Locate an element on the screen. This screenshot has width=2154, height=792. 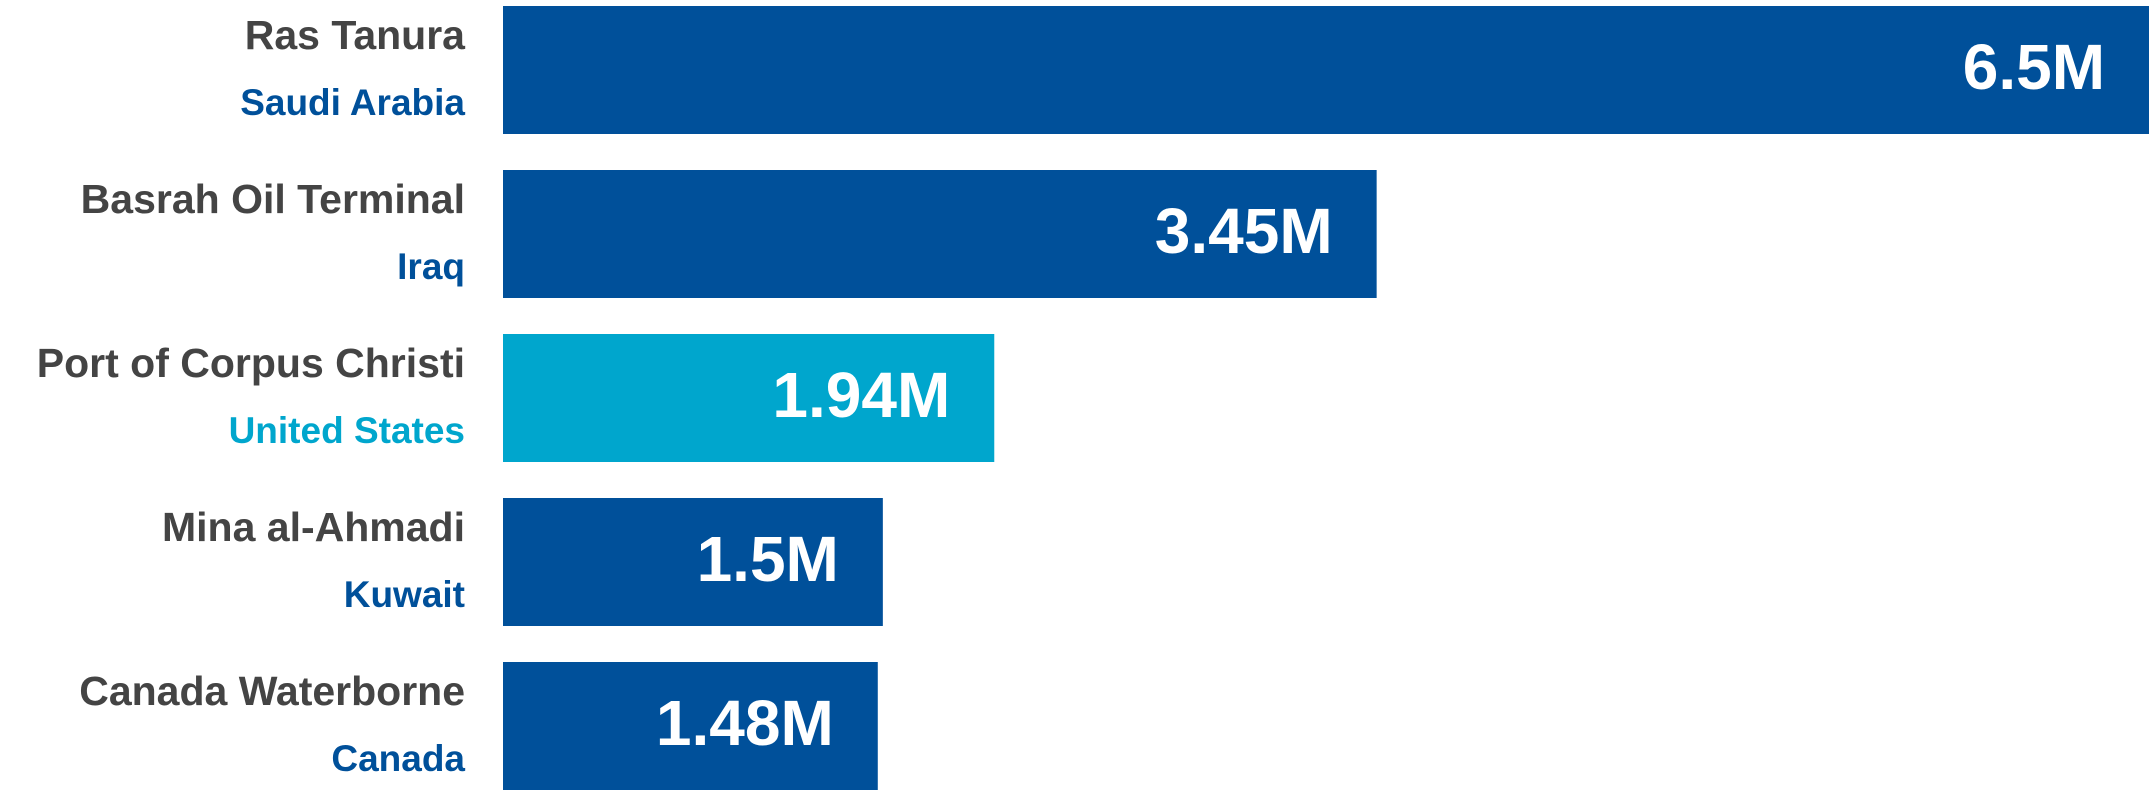
value-label: 1.94M is located at coordinates (861, 395).